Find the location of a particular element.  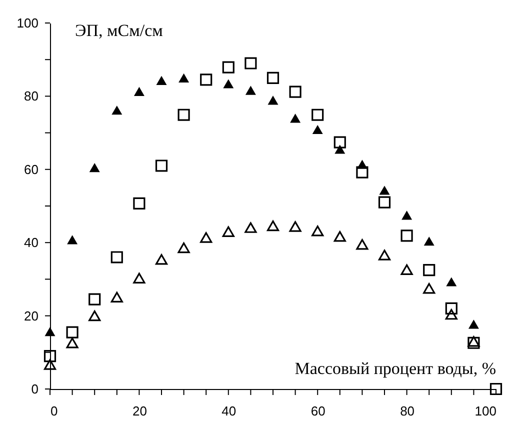

y-axis-title: ЭП, мСм/см is located at coordinates (119, 30).